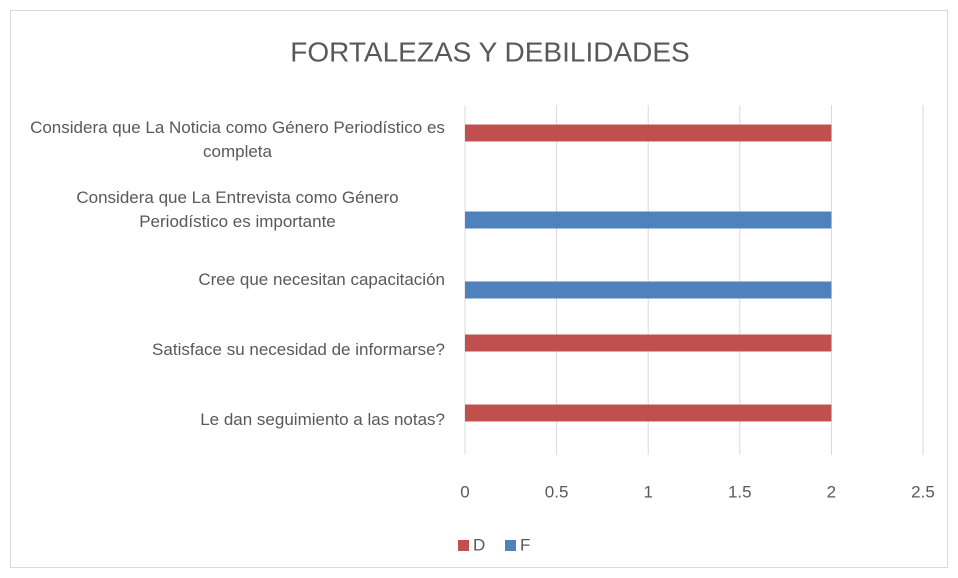 Image resolution: width=958 pixels, height=578 pixels. I want to click on y-tick-label: Satisface su necesidad de informarse?, so click(298, 349).